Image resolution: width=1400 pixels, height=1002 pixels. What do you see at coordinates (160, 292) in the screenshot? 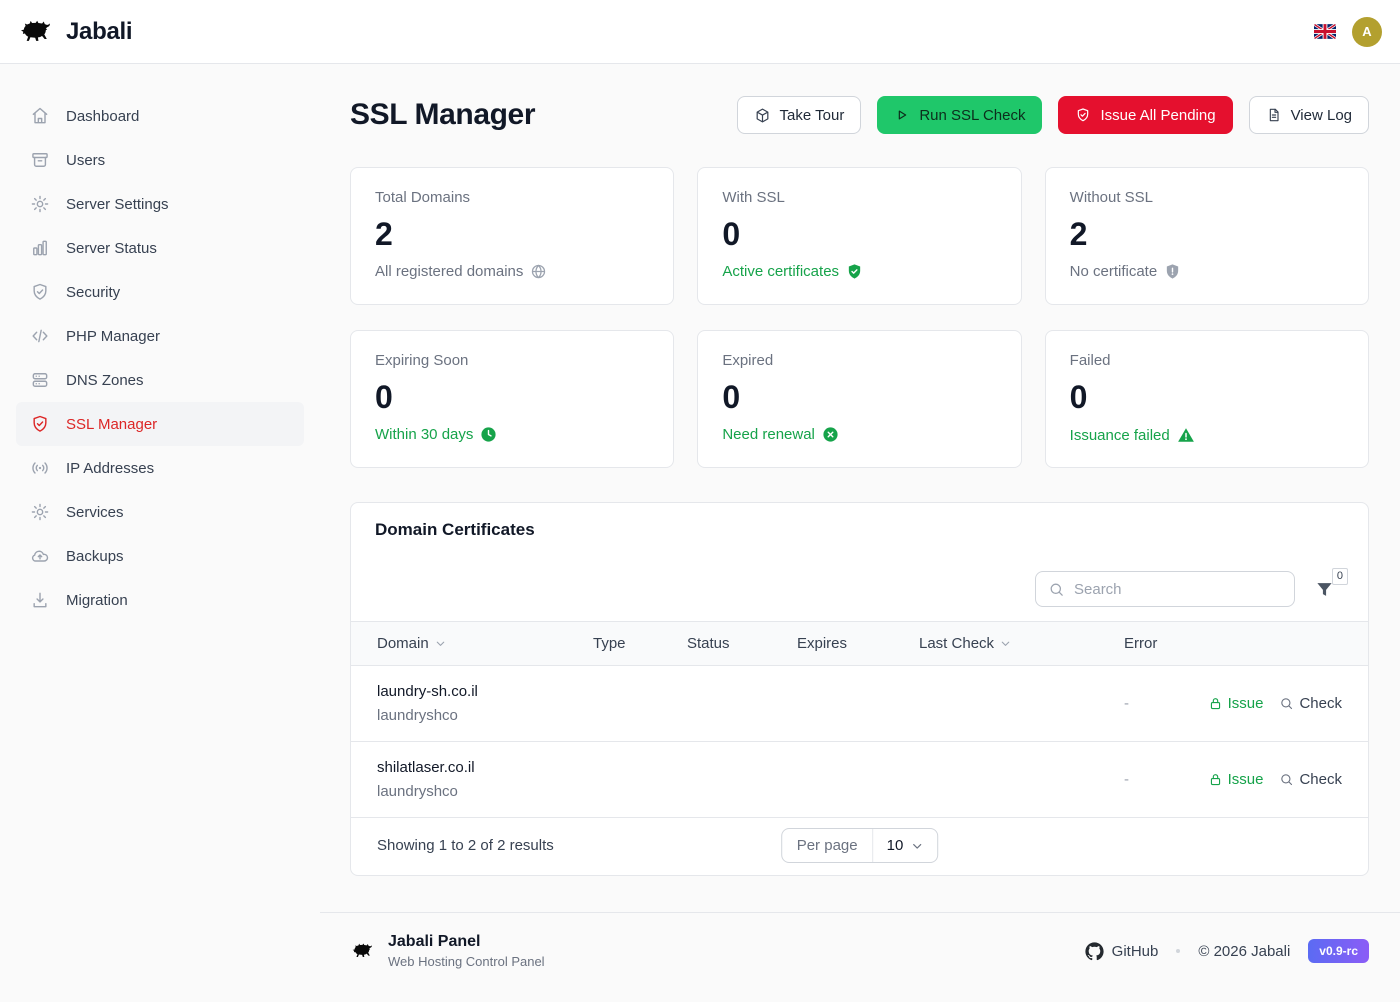
I see `sidebar-item-security: Security` at bounding box center [160, 292].